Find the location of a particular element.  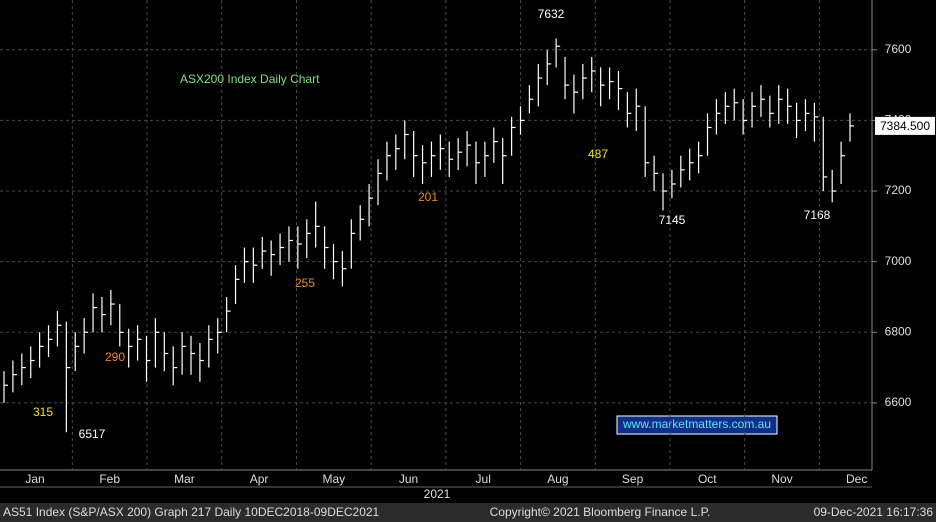

annotation: 255 is located at coordinates (305, 283).